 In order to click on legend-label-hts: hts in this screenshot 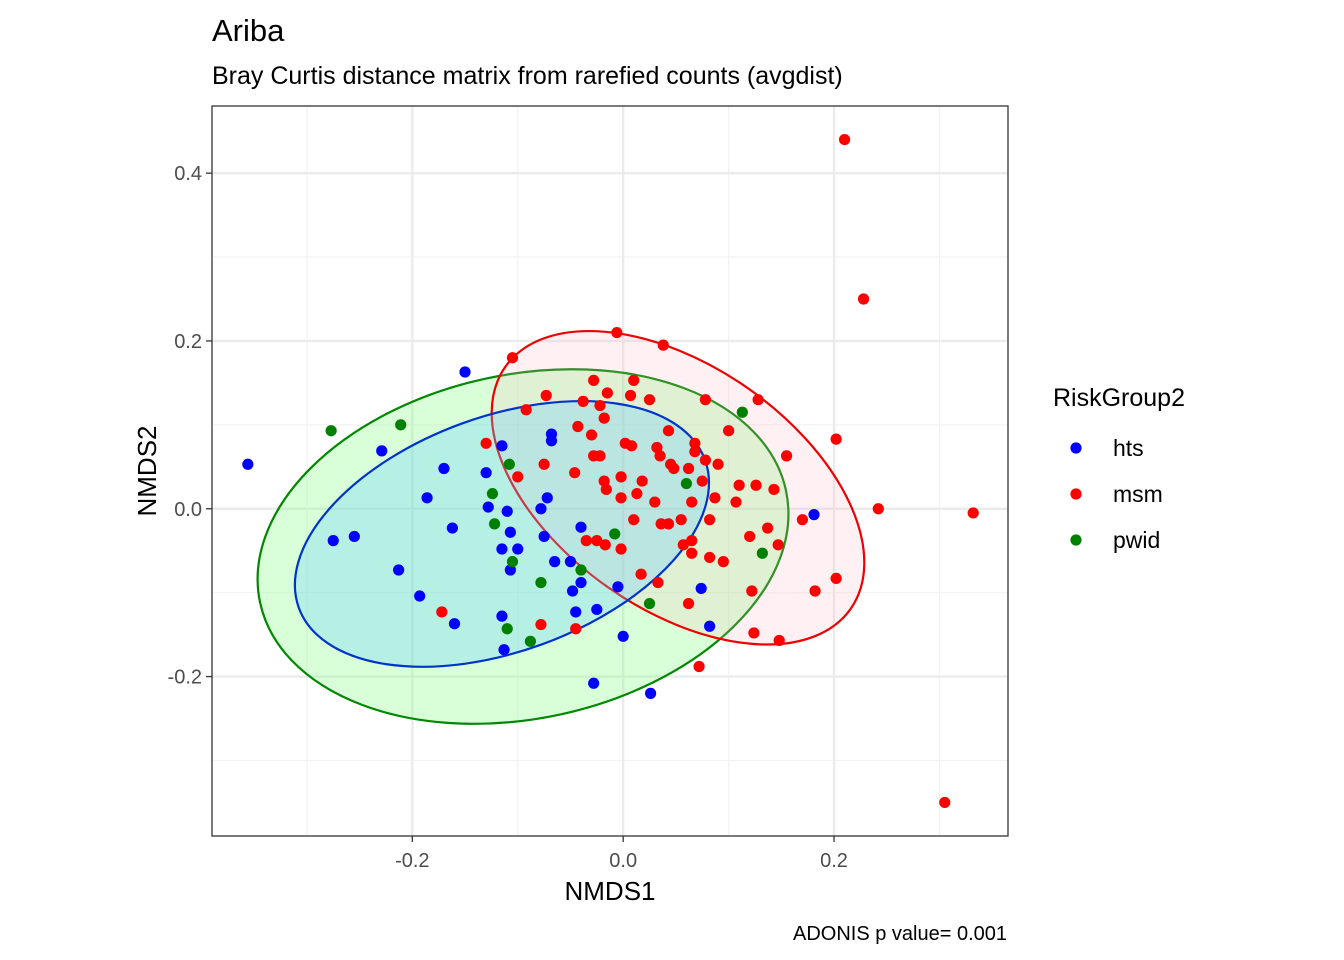, I will do `click(1128, 448)`.